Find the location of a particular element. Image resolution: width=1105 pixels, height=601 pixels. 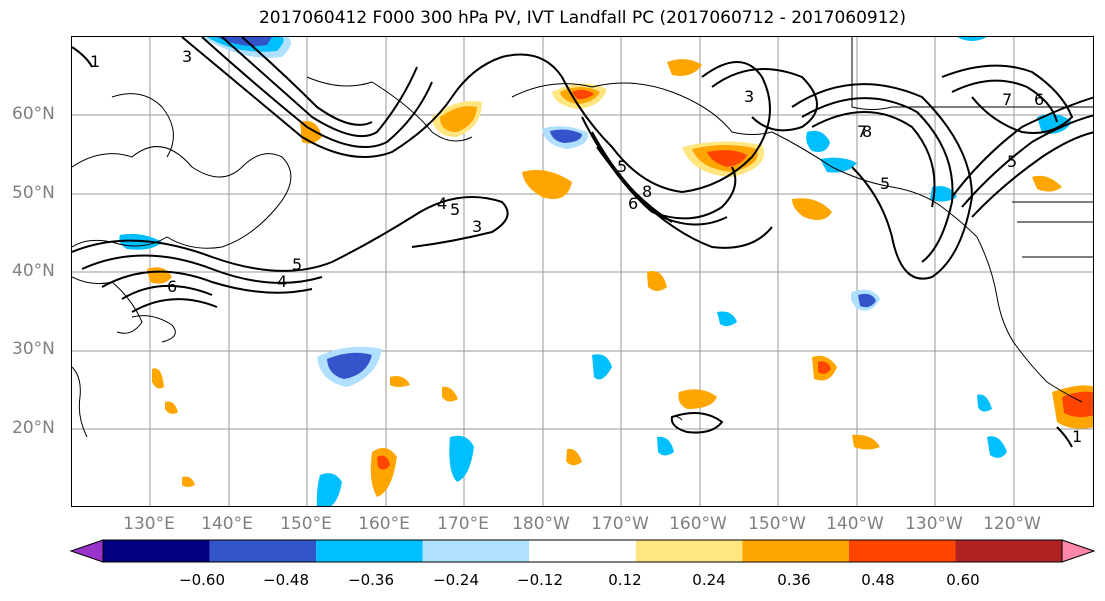

colorbar-tick-label: 0.24 is located at coordinates (709, 580).